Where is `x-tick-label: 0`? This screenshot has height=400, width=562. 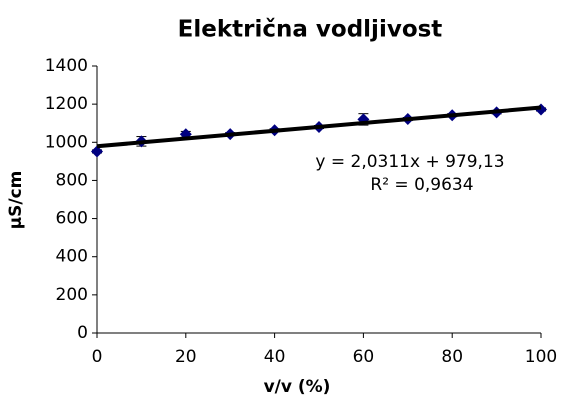 x-tick-label: 0 is located at coordinates (97, 357).